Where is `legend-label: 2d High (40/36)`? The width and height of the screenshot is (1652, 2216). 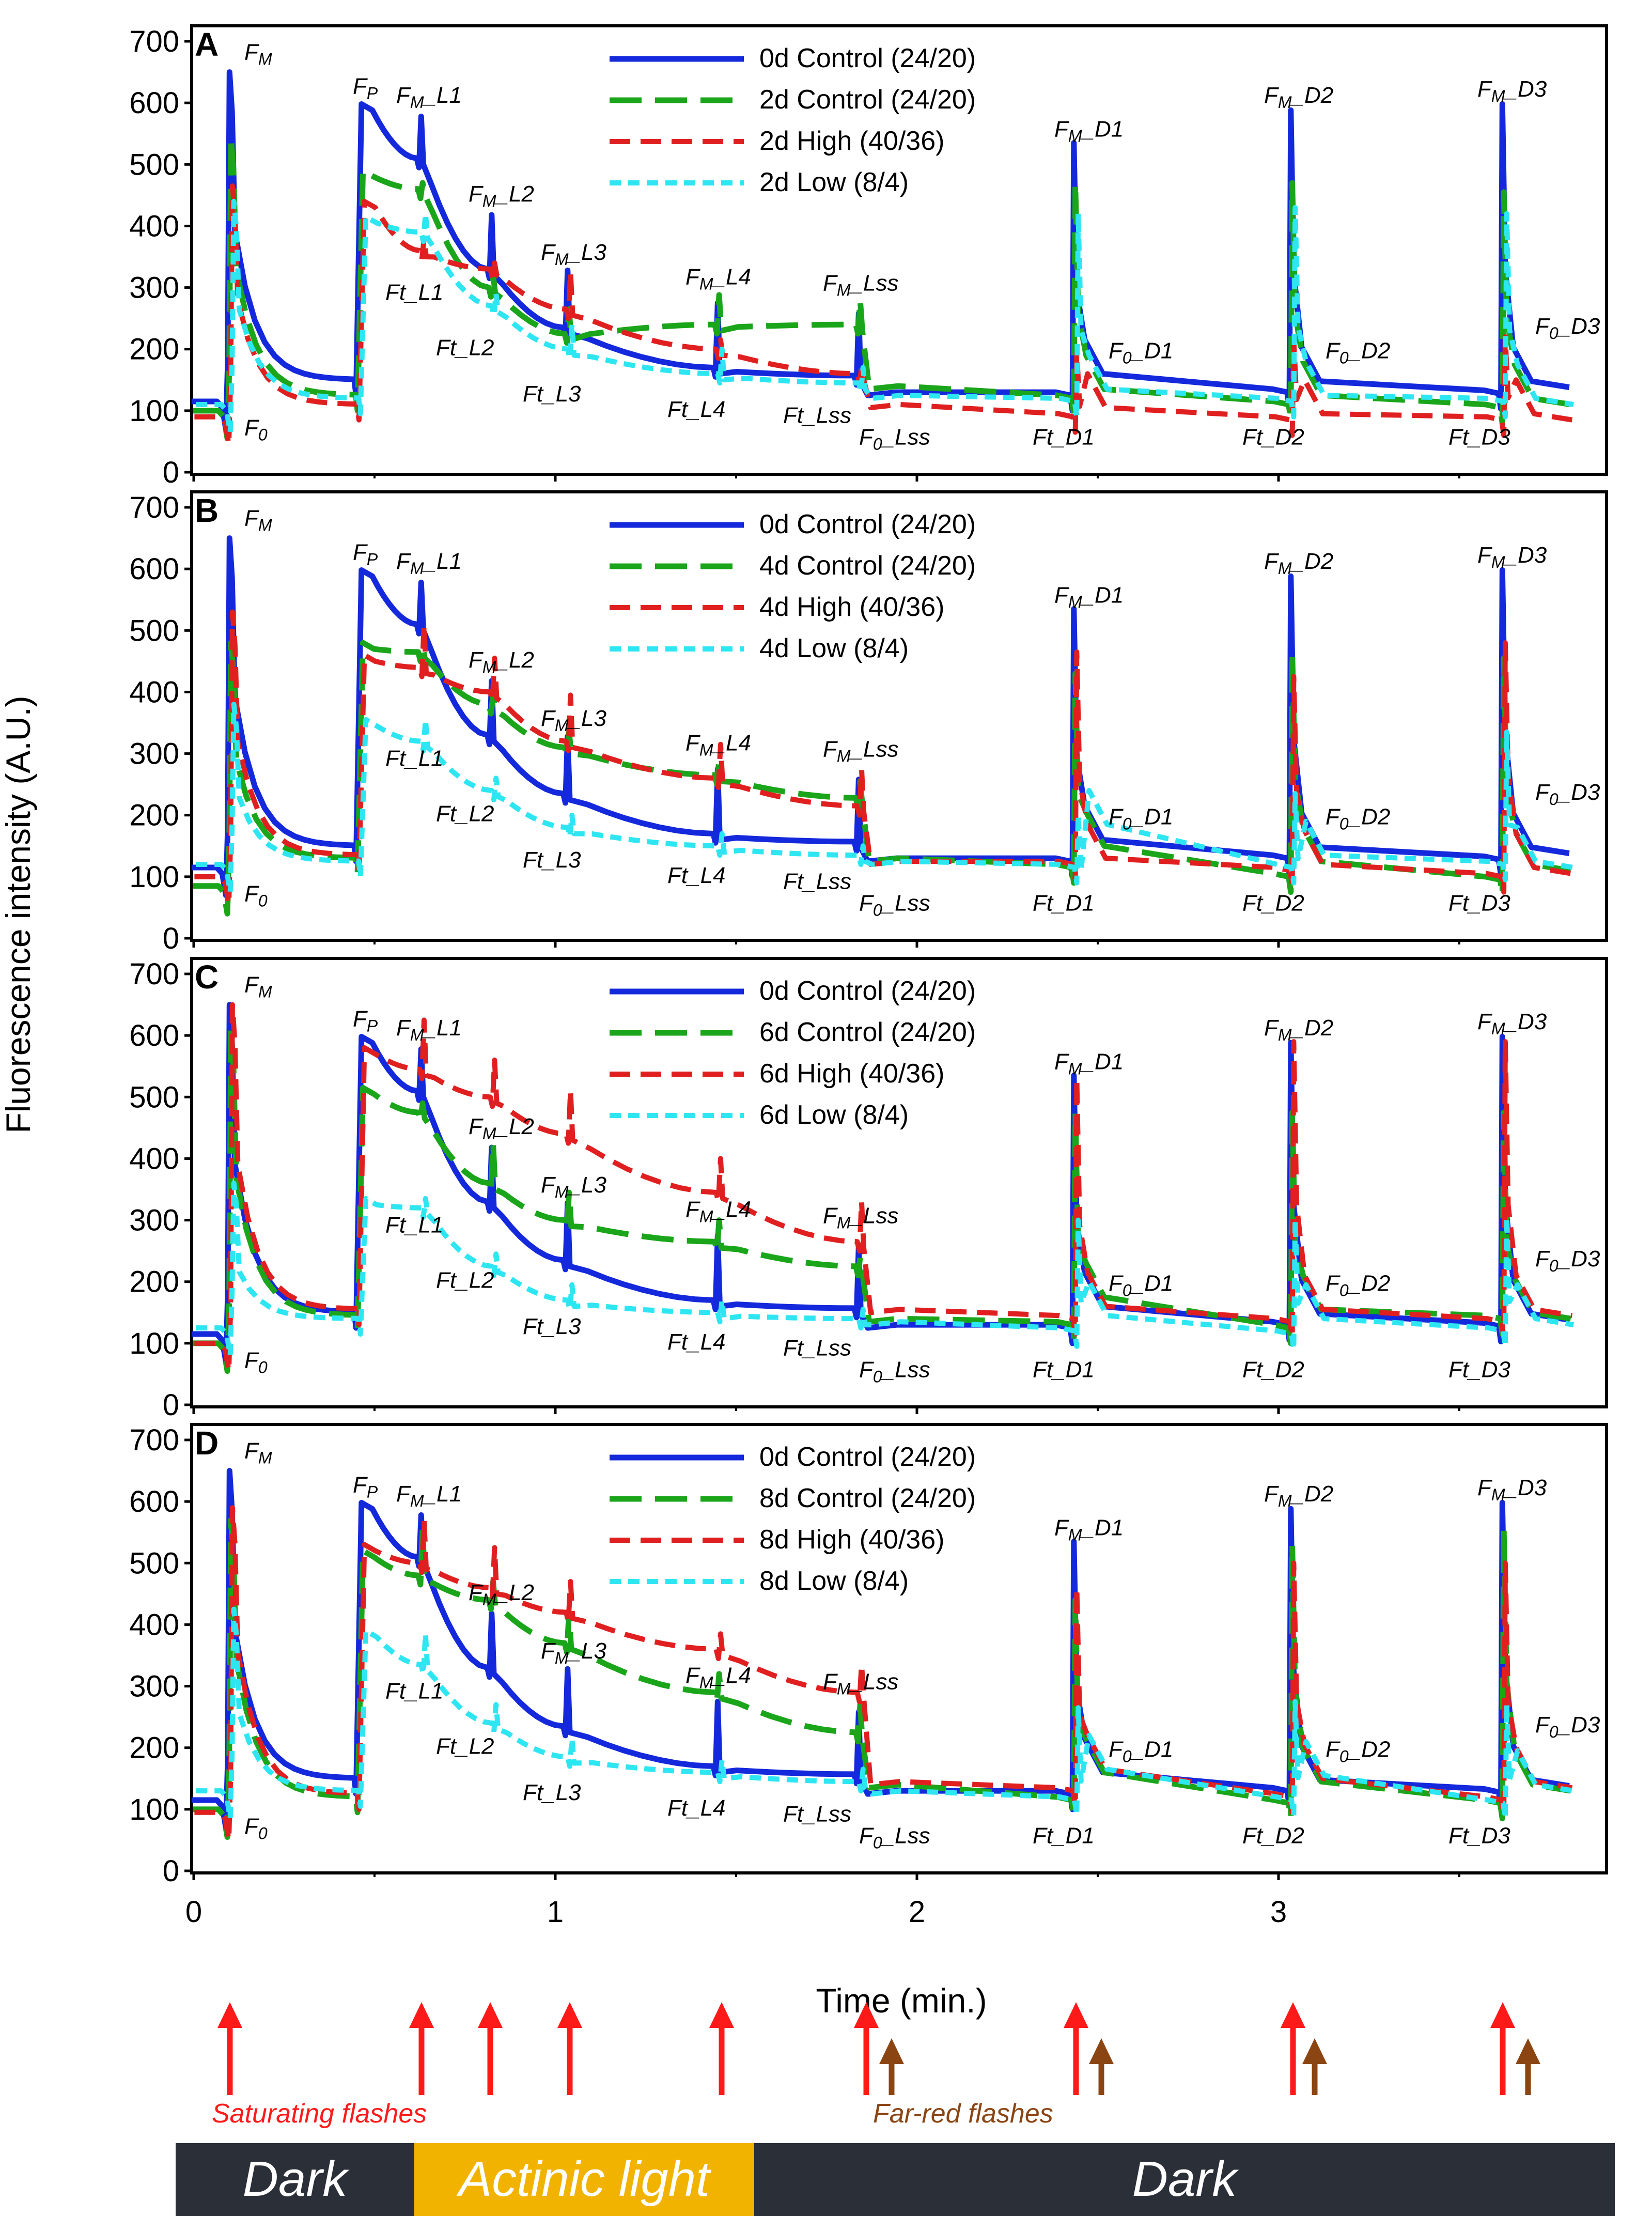
legend-label: 2d High (40/36) is located at coordinates (851, 141).